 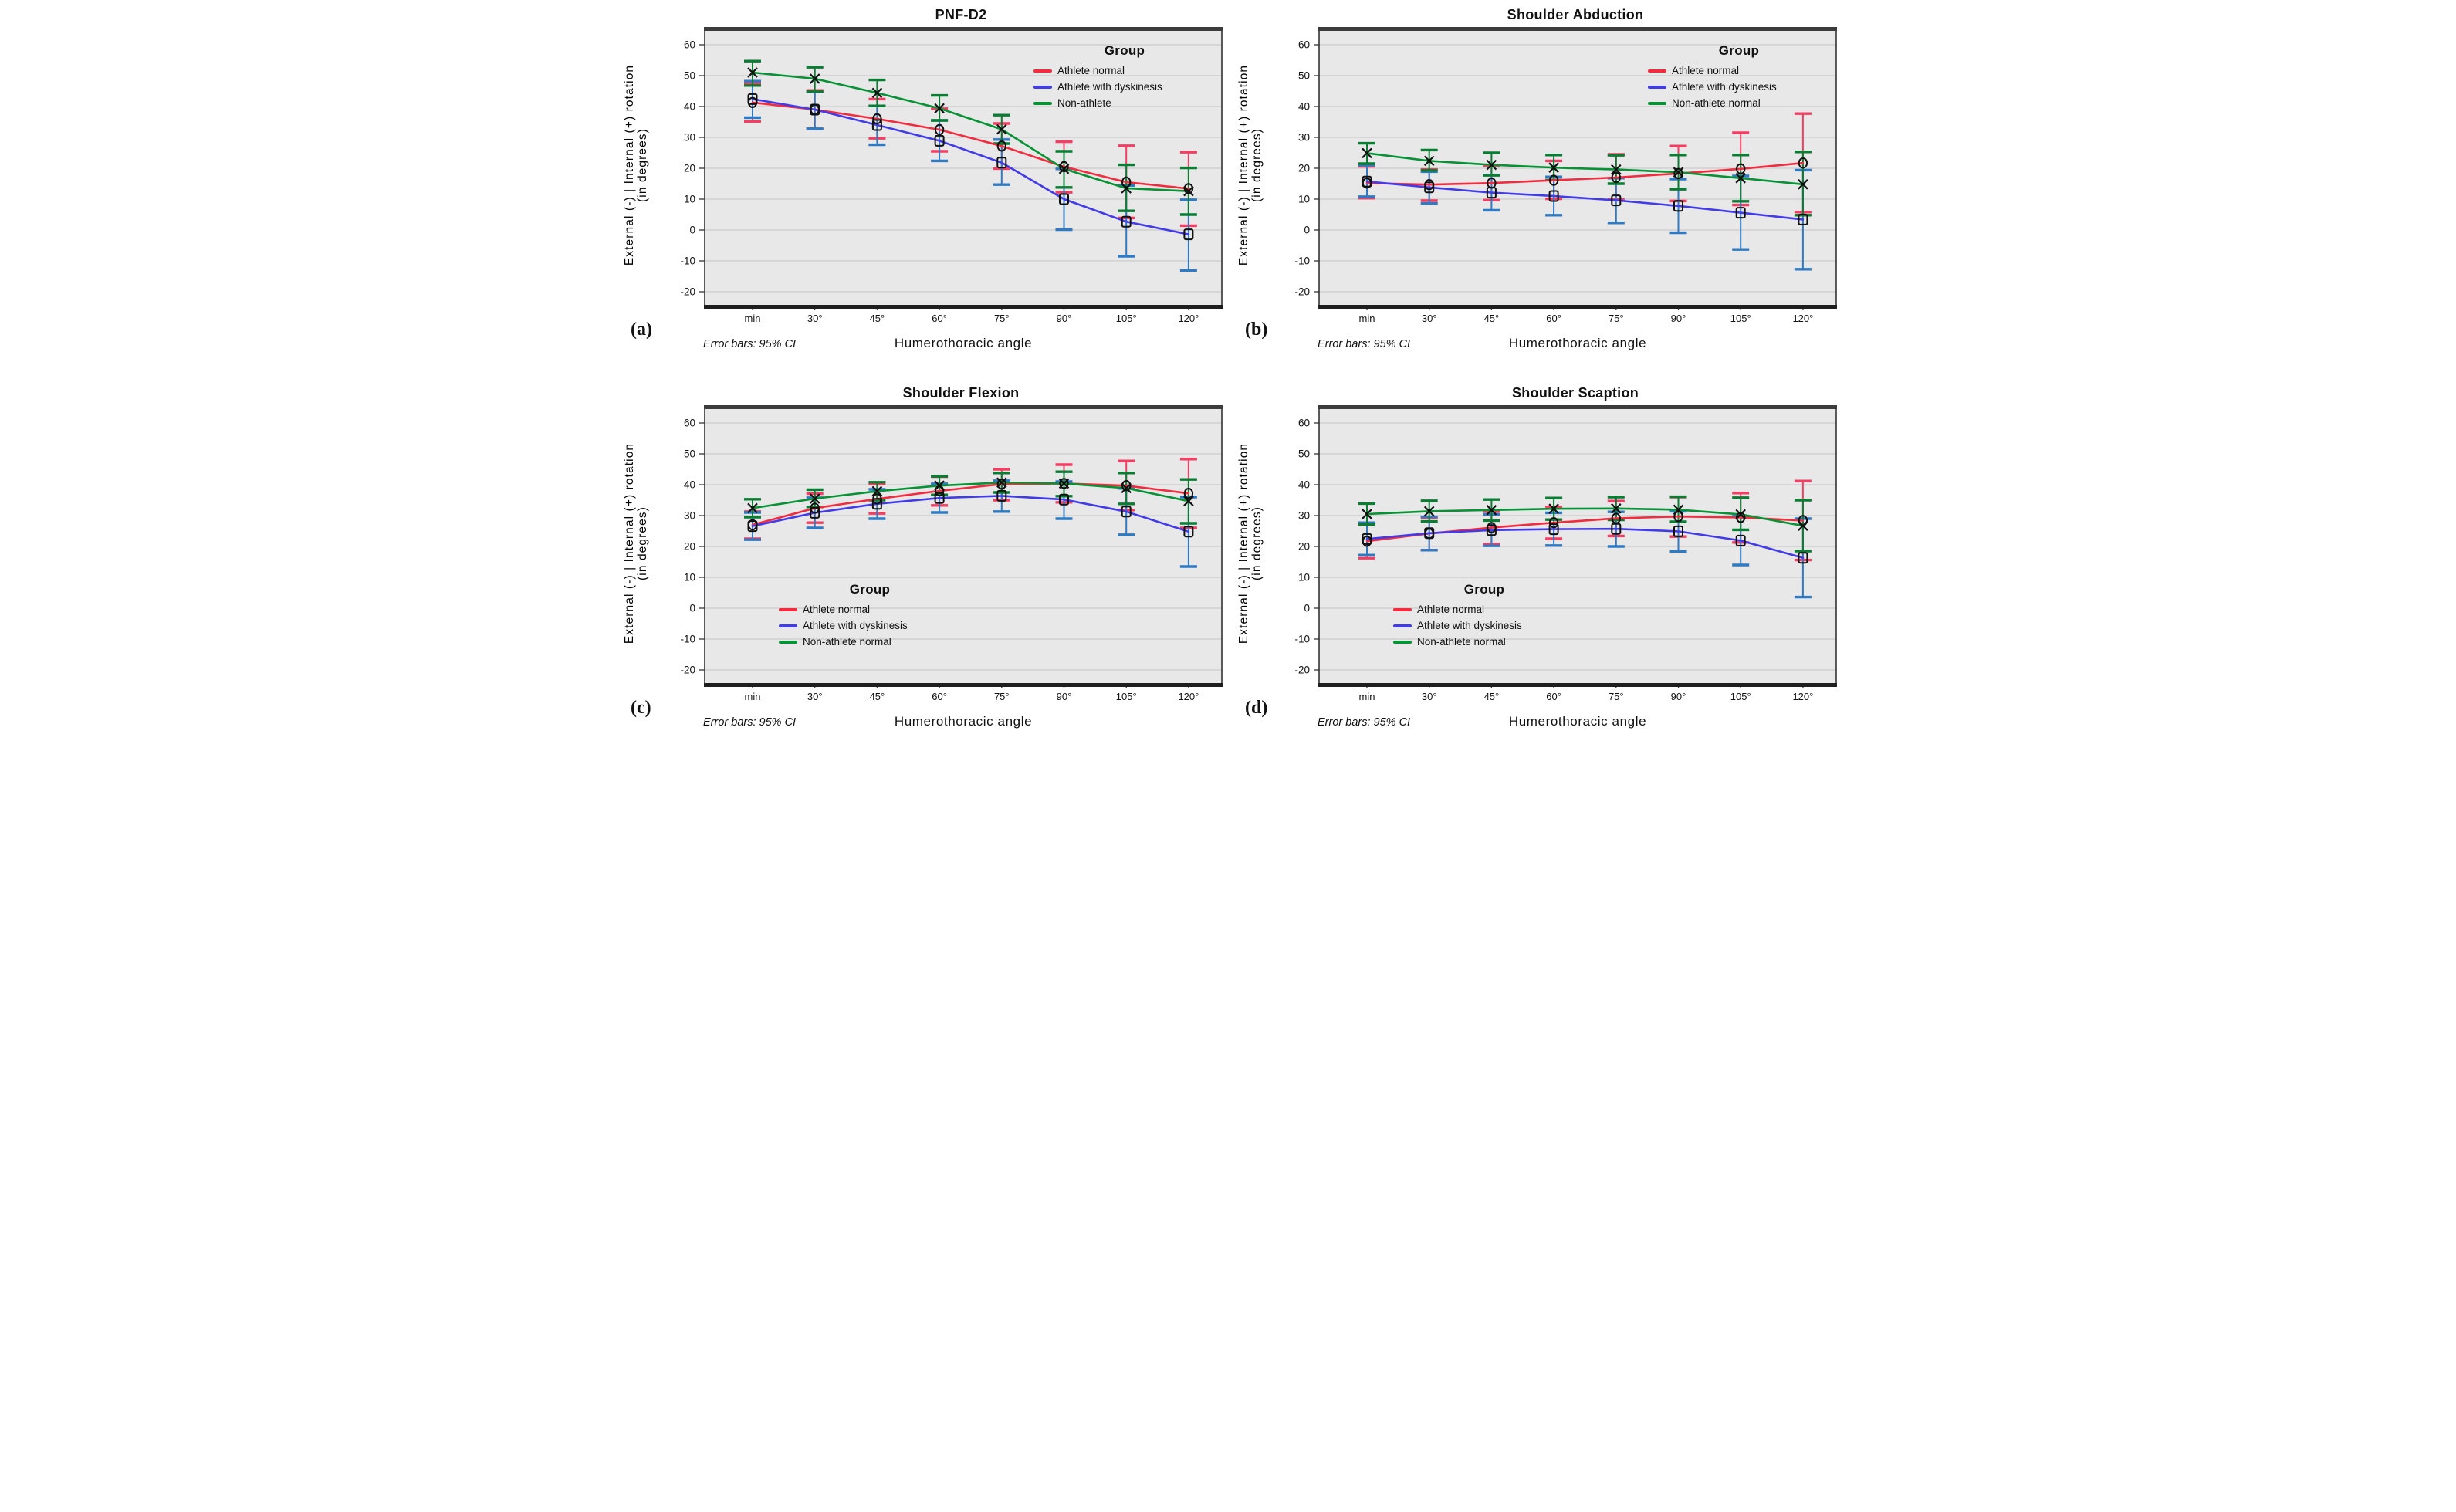 I want to click on legend-swatch-athlete_normal-icon, so click(x=1402, y=609).